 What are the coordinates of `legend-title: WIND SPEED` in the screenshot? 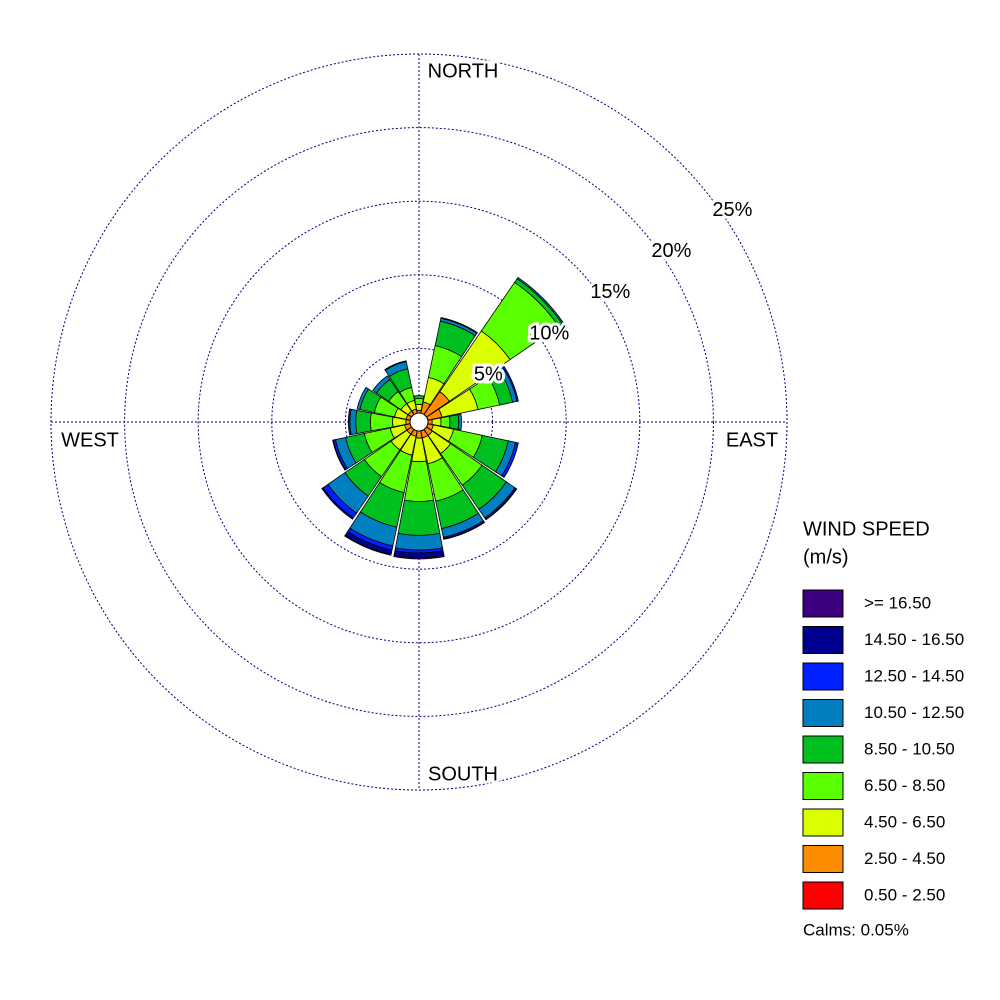 It's located at (866, 529).